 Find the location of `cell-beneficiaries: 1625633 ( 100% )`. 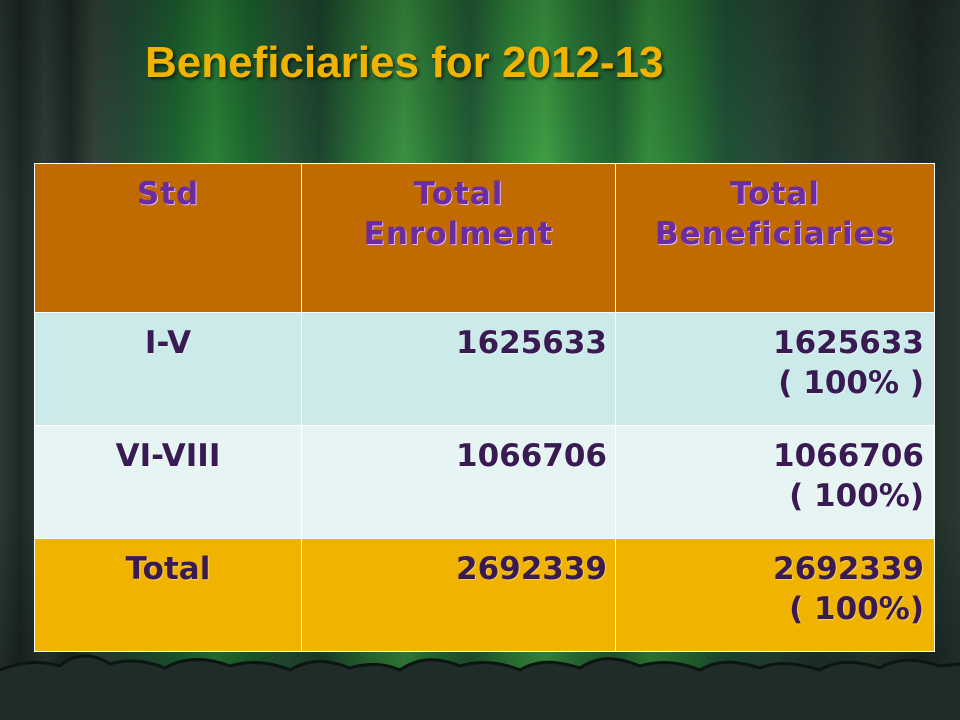

cell-beneficiaries: 1625633 ( 100% ) is located at coordinates (775, 369).